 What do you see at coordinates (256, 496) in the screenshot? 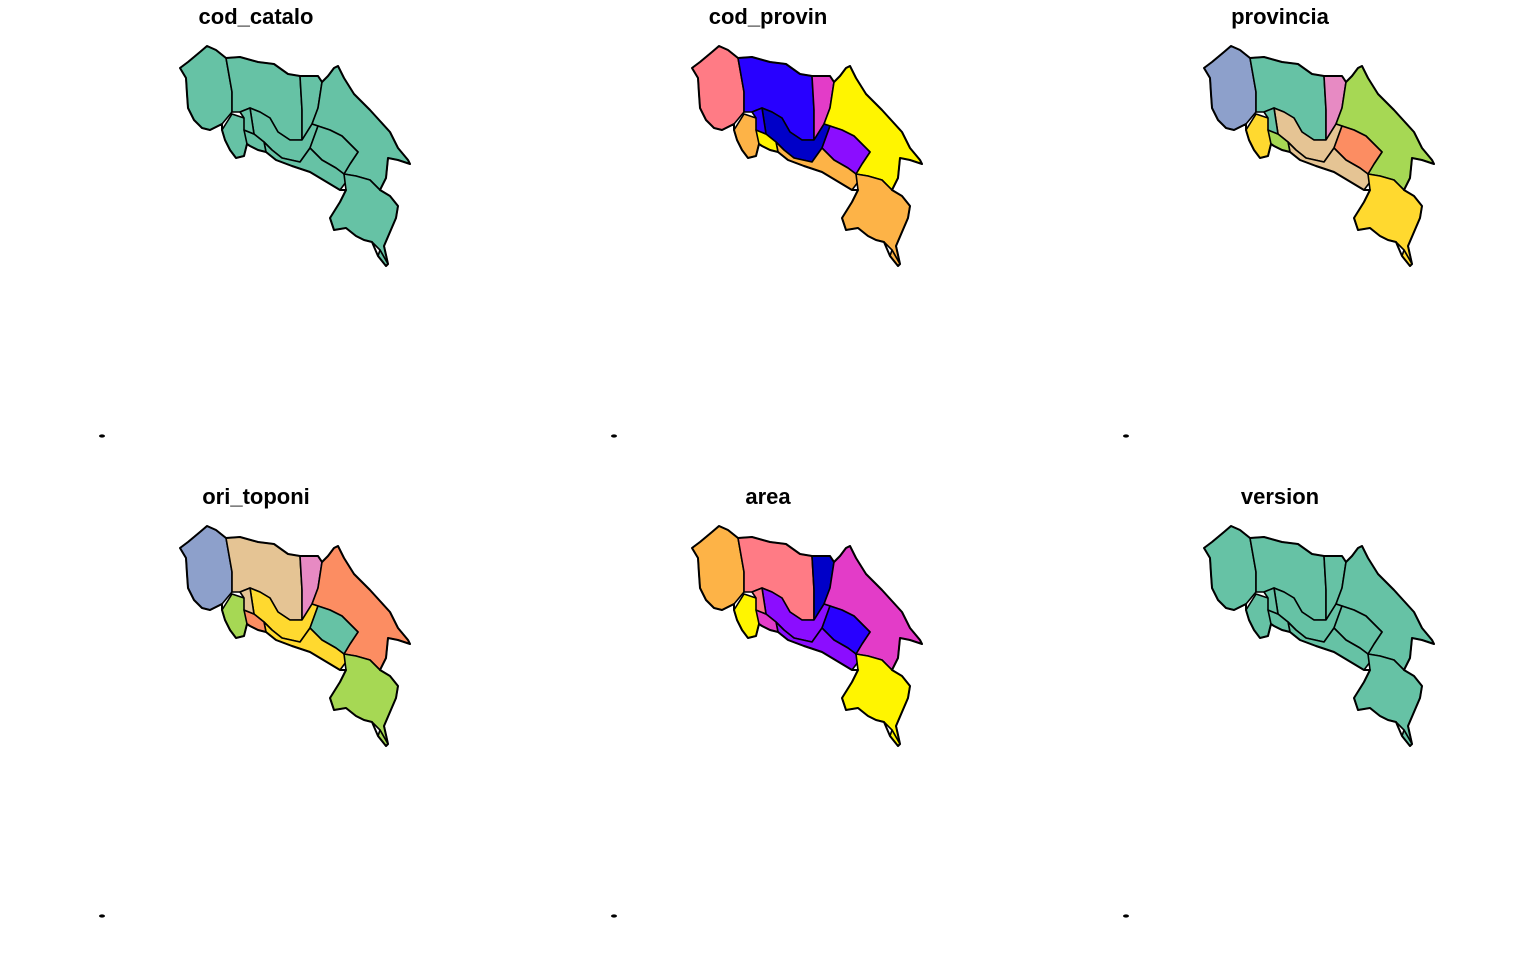
I see `panel-title: ori_toponi` at bounding box center [256, 496].